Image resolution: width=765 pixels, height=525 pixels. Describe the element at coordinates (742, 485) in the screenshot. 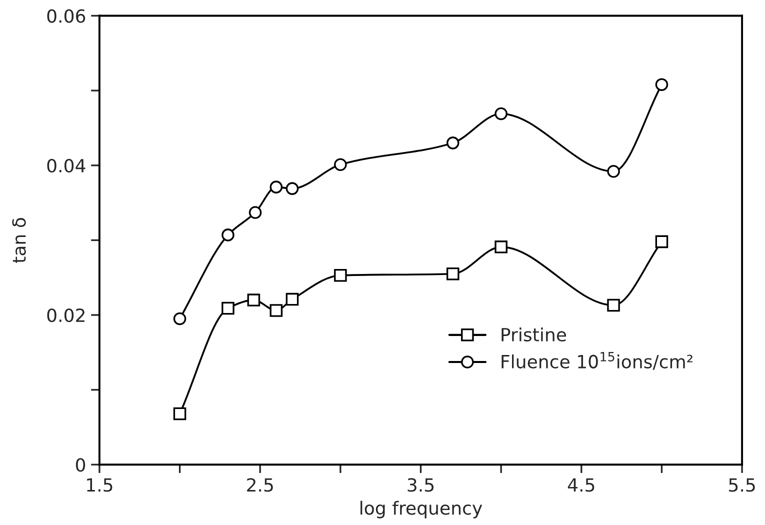

I see `x-tick-label: 5.5` at that location.